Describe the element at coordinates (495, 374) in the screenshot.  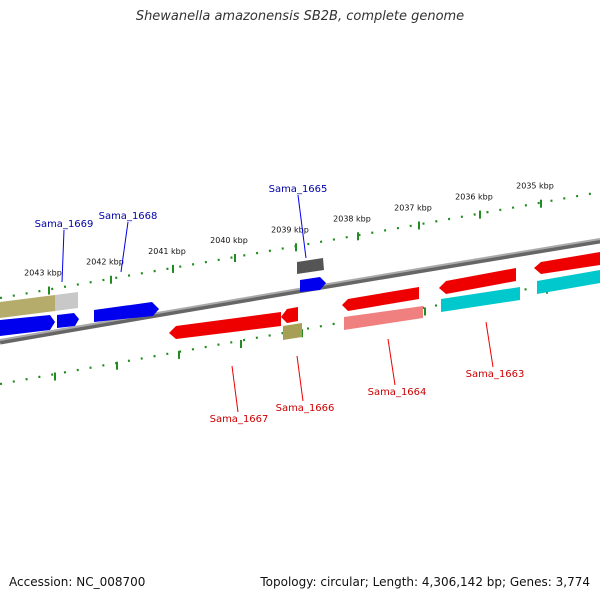
I see `gene-label-sama-1663: Sama_1663` at that location.